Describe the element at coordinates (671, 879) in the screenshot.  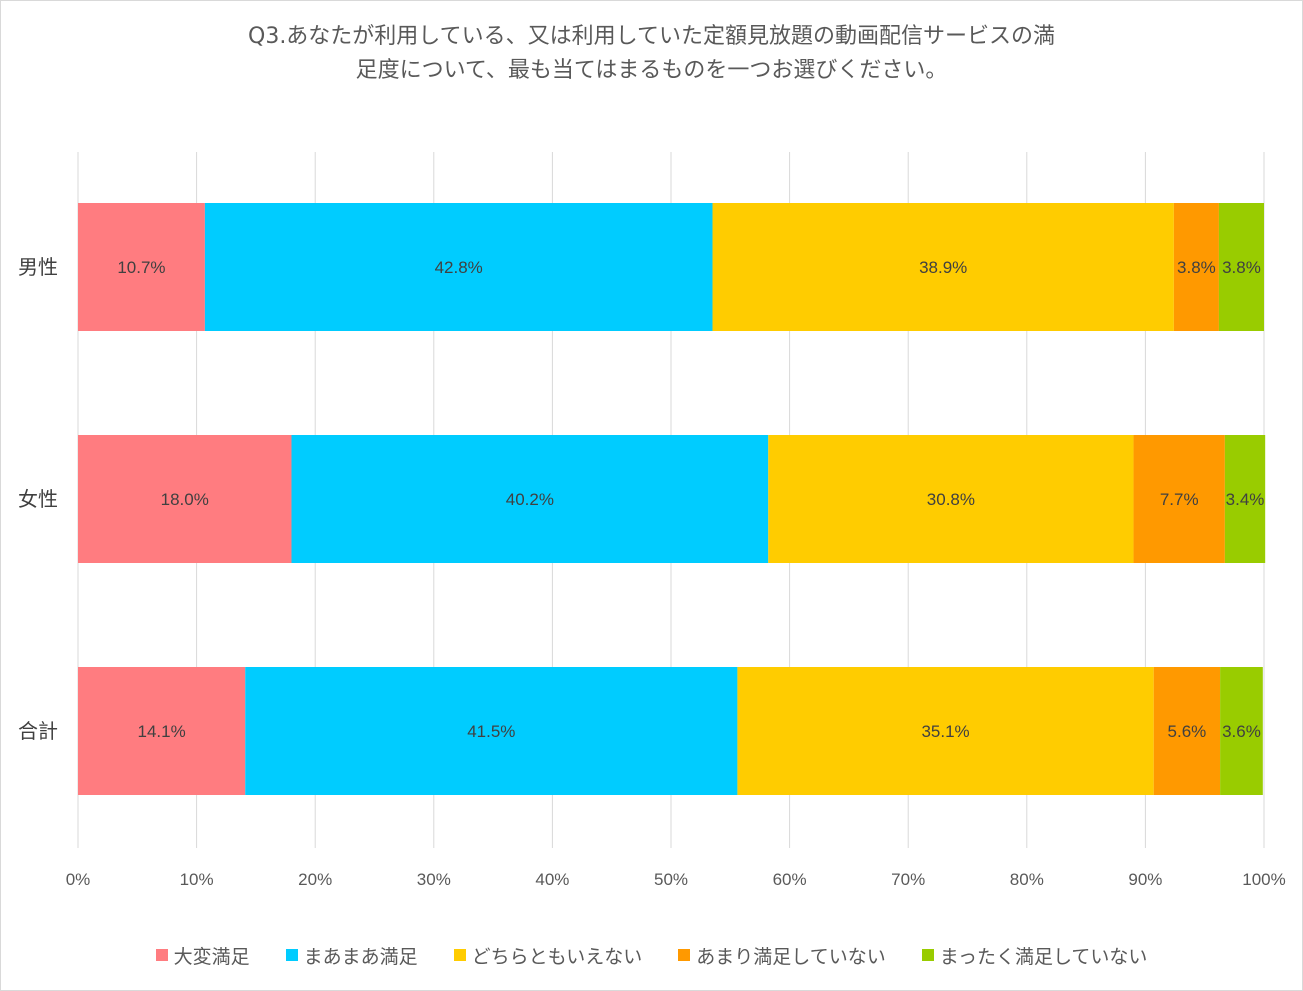
I see `x-tick-label: 50%` at that location.